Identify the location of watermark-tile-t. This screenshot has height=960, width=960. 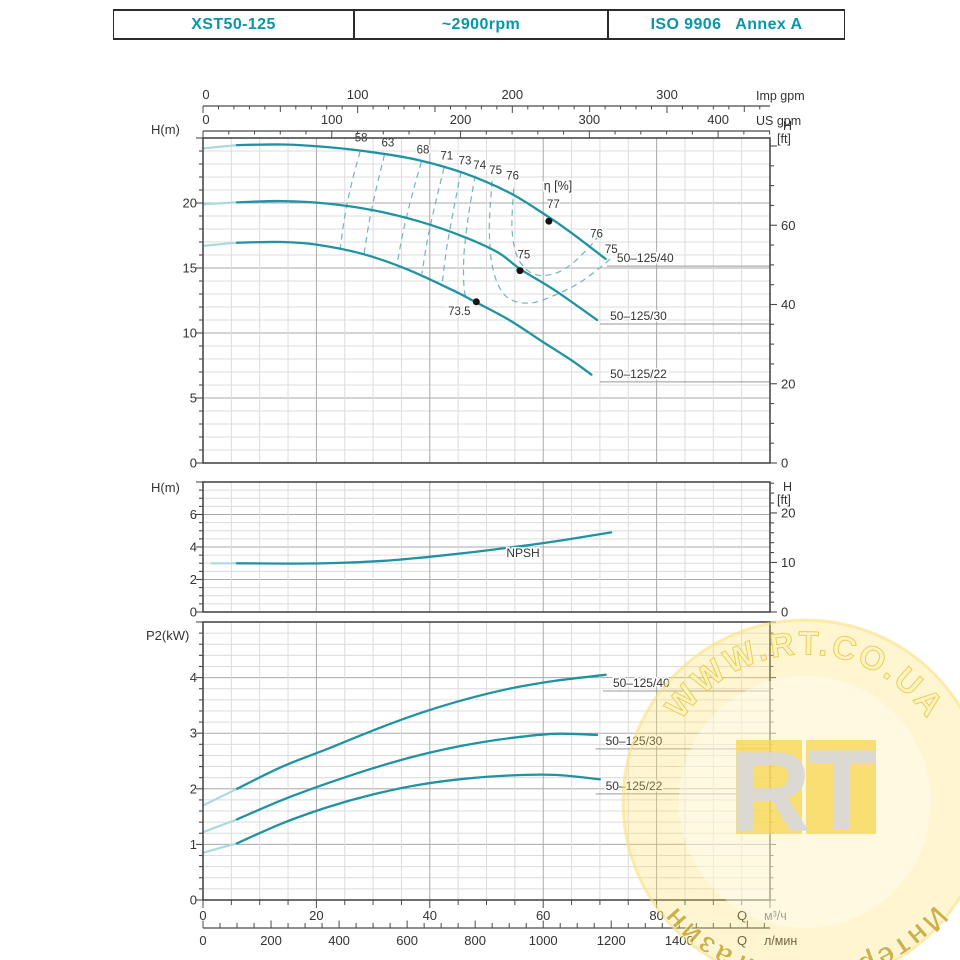
(841, 787).